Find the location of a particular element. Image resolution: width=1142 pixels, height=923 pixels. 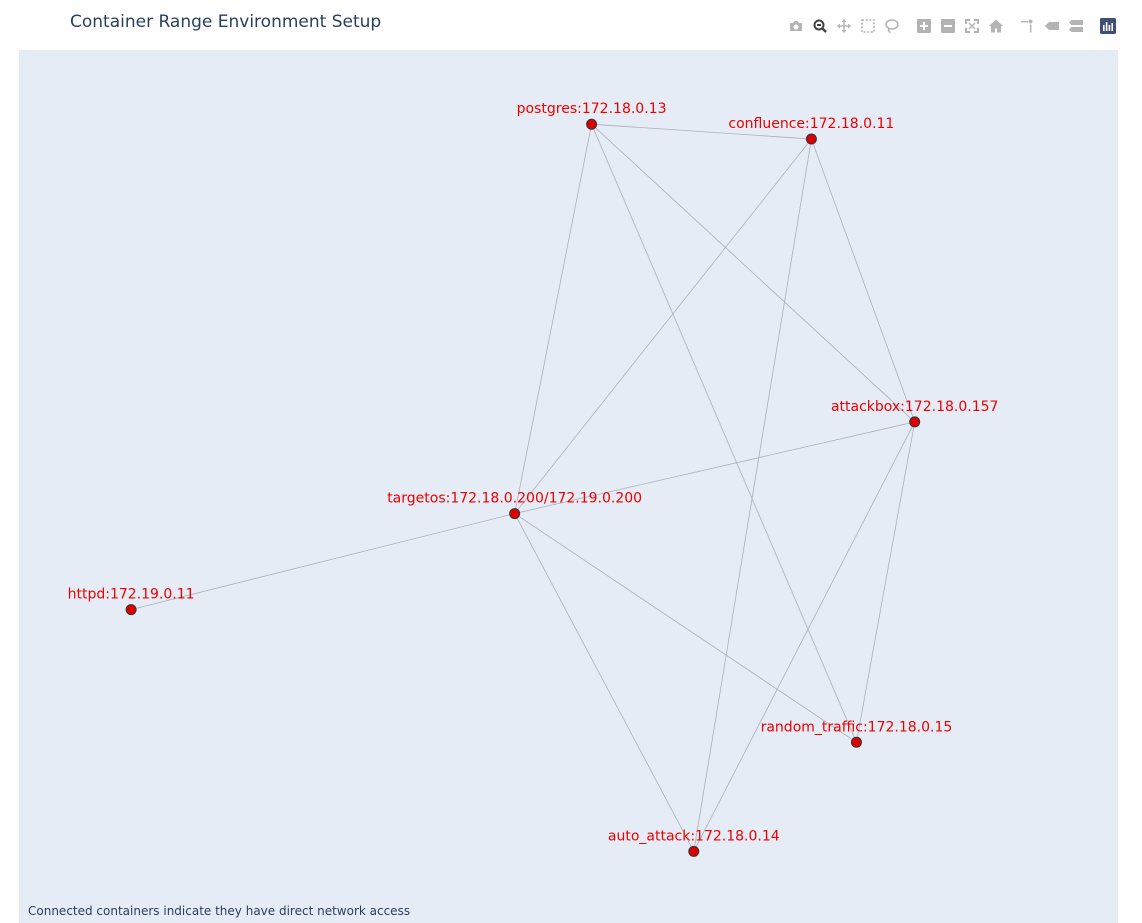

plotly-logo-button is located at coordinates (1108, 28).